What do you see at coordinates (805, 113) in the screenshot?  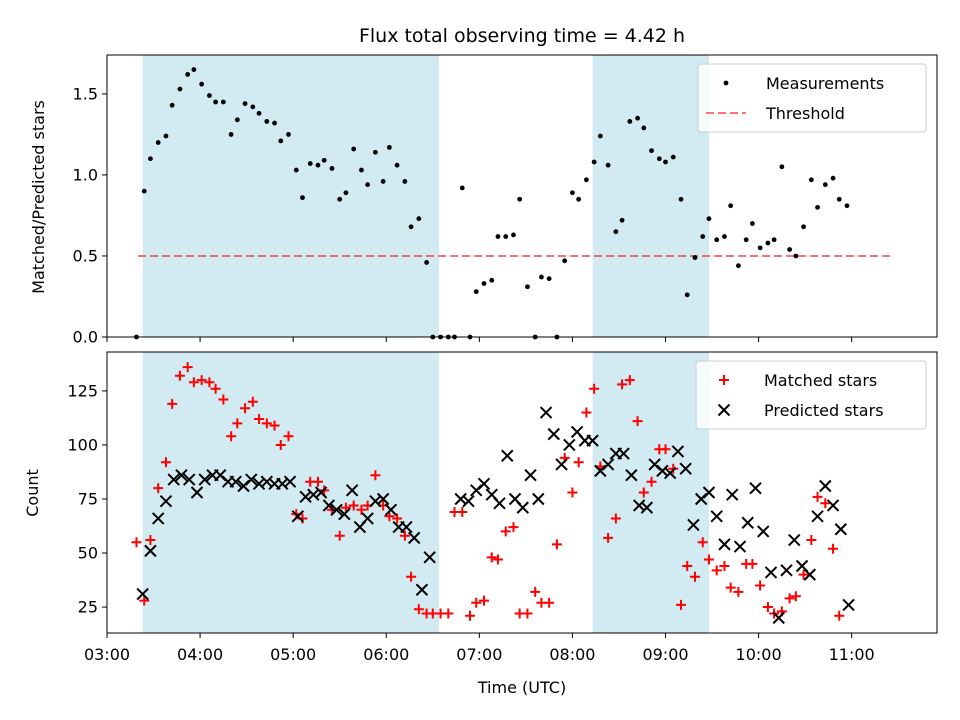 I see `legend-label: Threshold` at bounding box center [805, 113].